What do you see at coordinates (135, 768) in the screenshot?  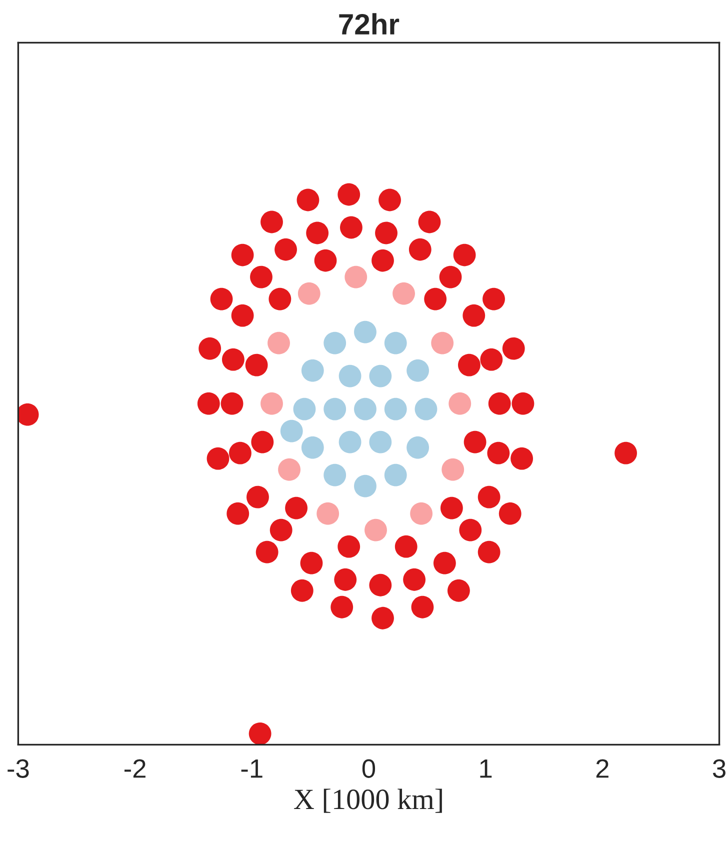 I see `x-tick-label: -2` at bounding box center [135, 768].